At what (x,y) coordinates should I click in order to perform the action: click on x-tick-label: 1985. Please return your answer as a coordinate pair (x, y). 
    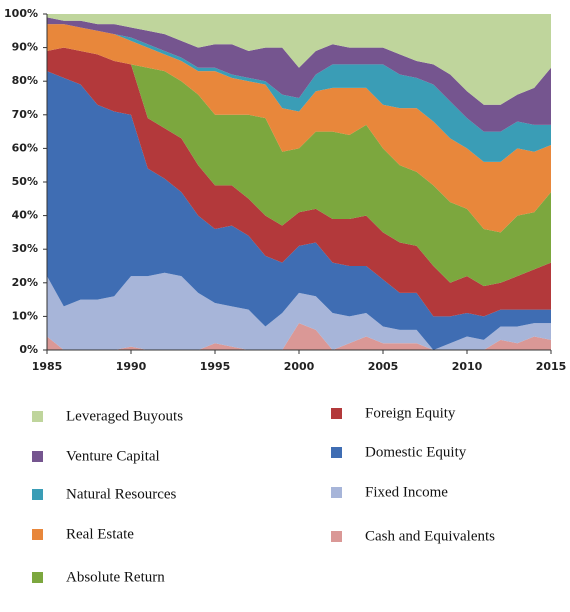
    Looking at the image, I should click on (47, 366).